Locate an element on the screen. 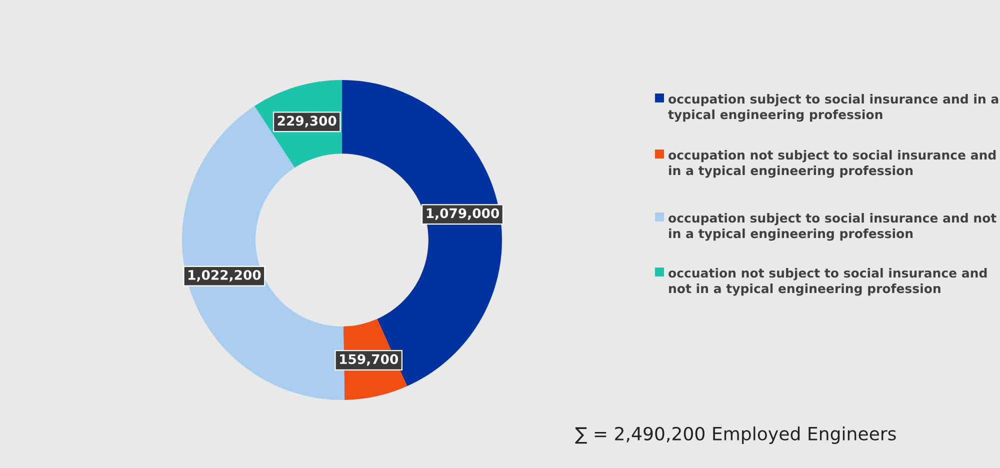  data-label: 229,300 is located at coordinates (307, 122).